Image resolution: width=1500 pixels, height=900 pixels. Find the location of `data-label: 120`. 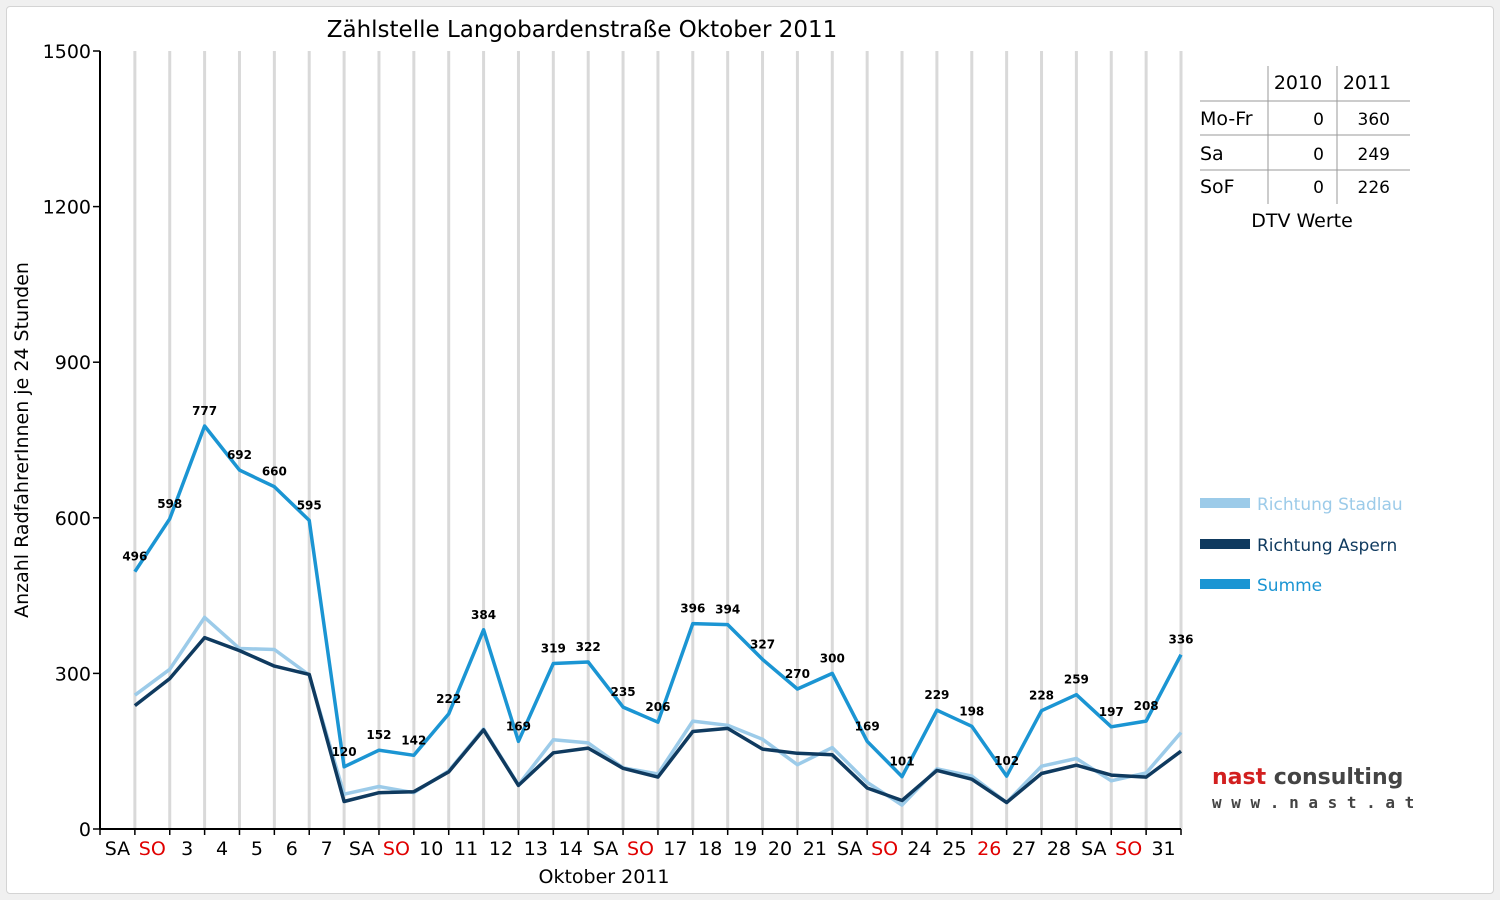

data-label: 120 is located at coordinates (344, 752).